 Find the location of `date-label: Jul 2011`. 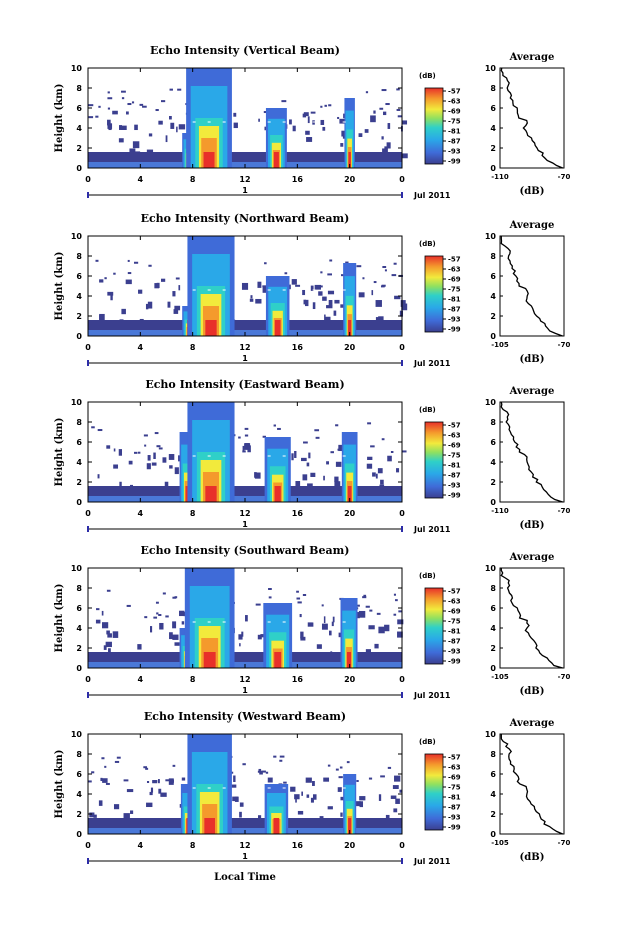

date-label: Jul 2011 is located at coordinates (432, 363).